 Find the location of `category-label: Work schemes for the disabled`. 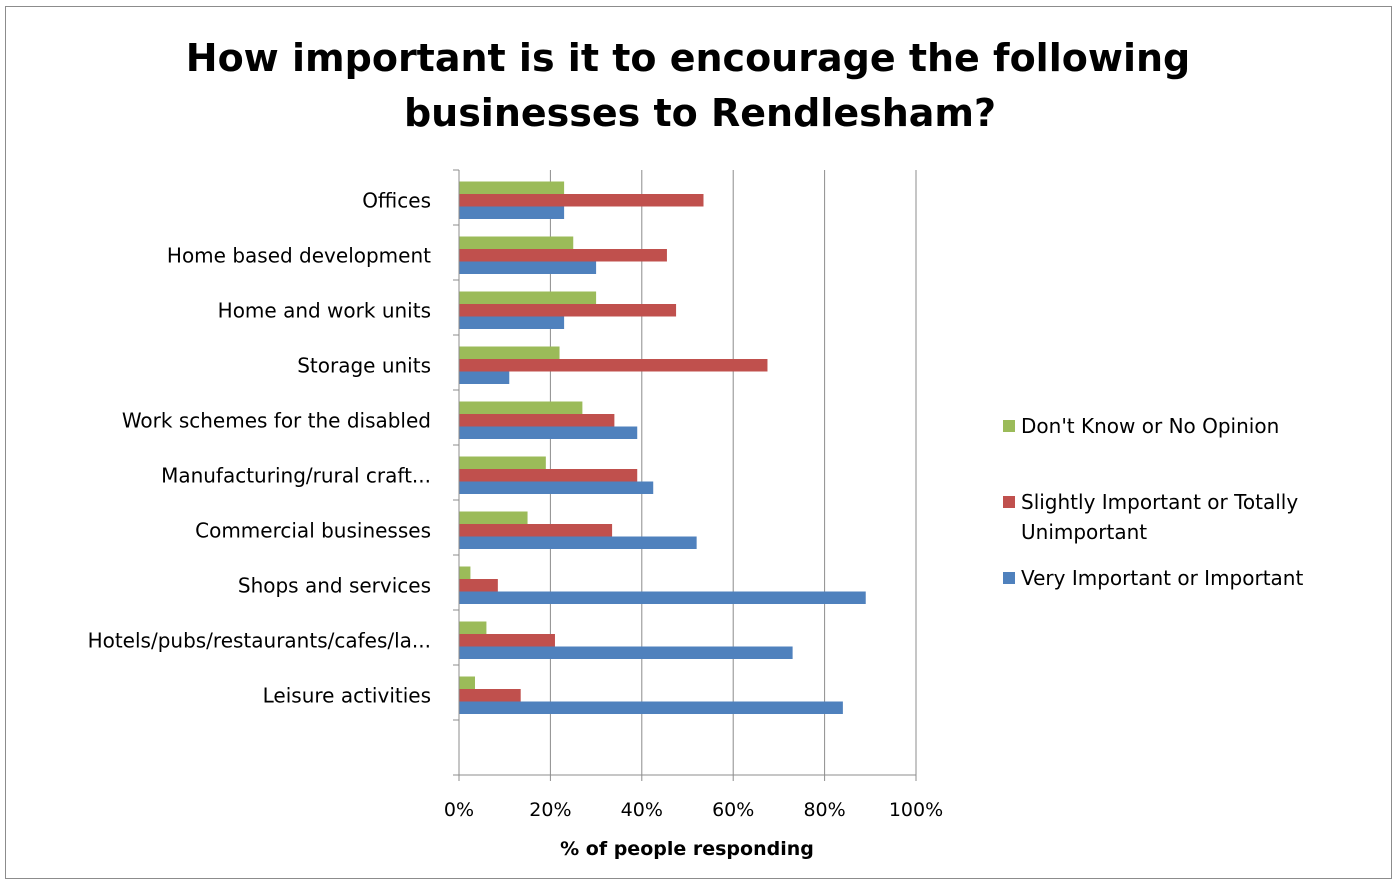

category-label: Work schemes for the disabled is located at coordinates (276, 420).